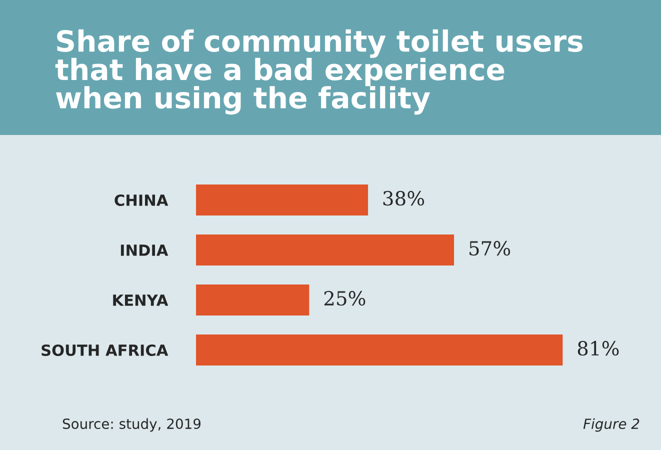 The height and width of the screenshot is (450, 661). Describe the element at coordinates (598, 348) in the screenshot. I see `data-label: 81%` at that location.